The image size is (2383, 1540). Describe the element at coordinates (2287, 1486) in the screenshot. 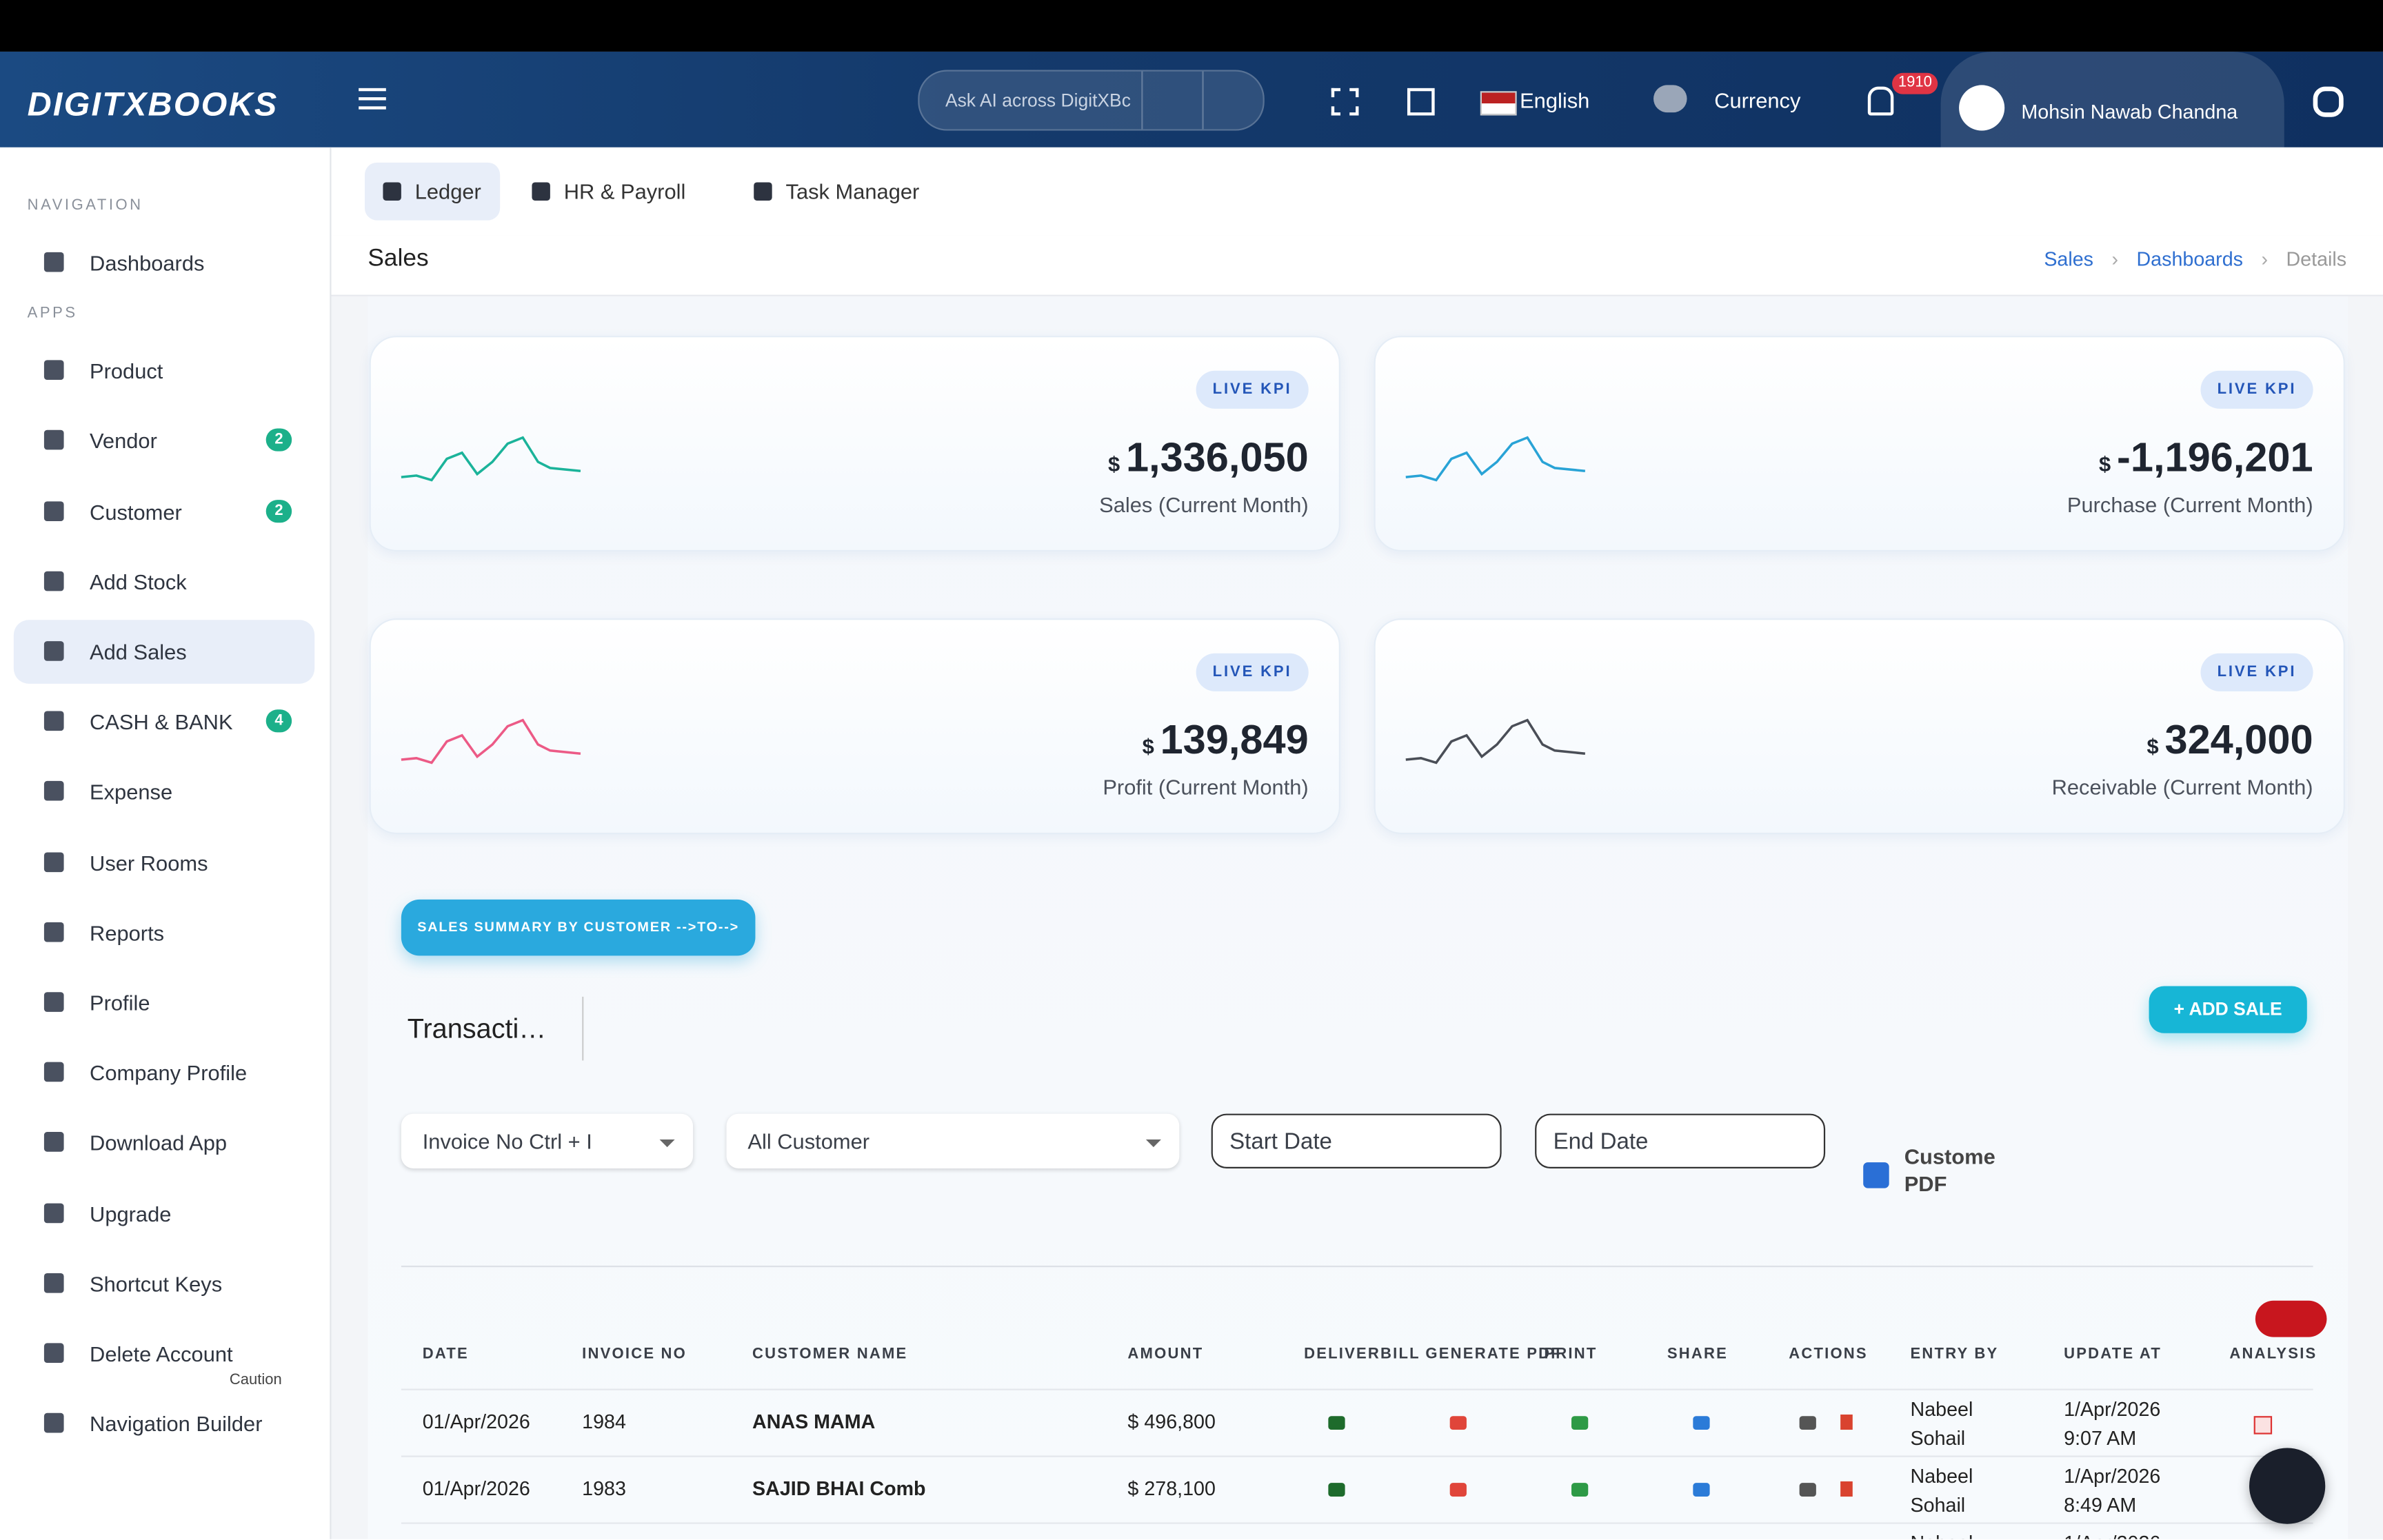

I see `floating-logo` at that location.